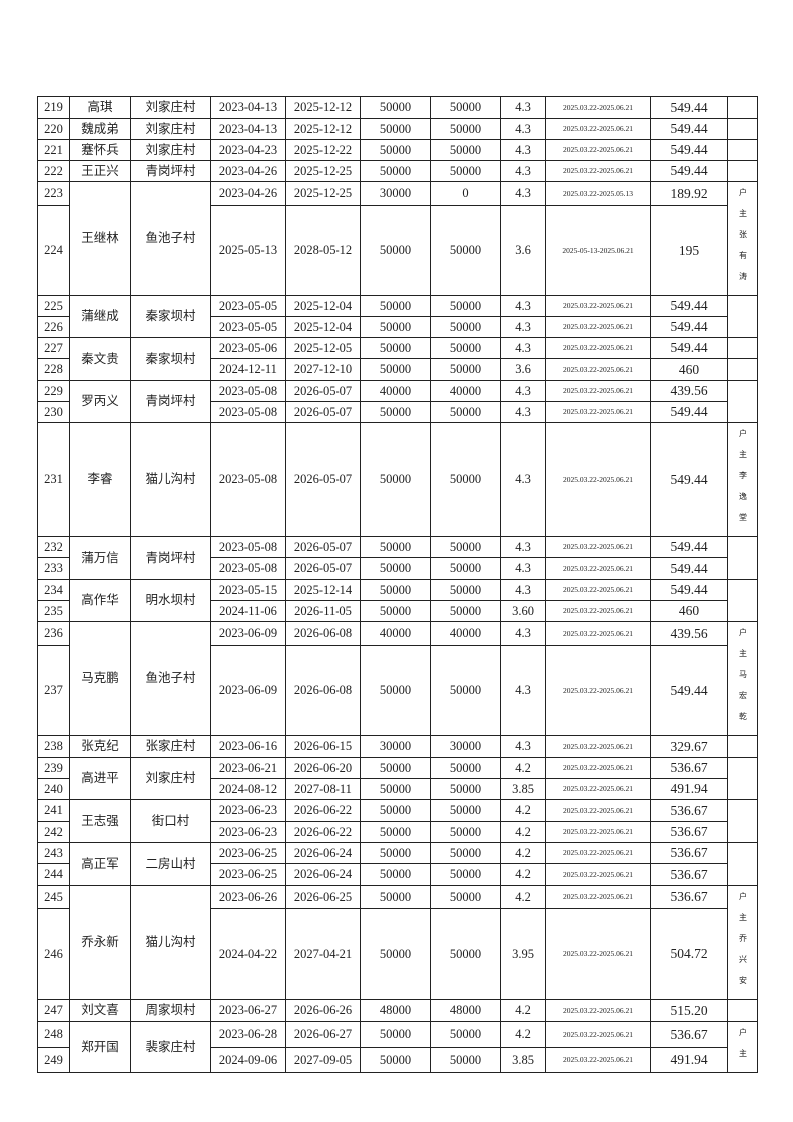  What do you see at coordinates (689, 193) in the screenshot?
I see `interest-amount: 189.92` at bounding box center [689, 193].